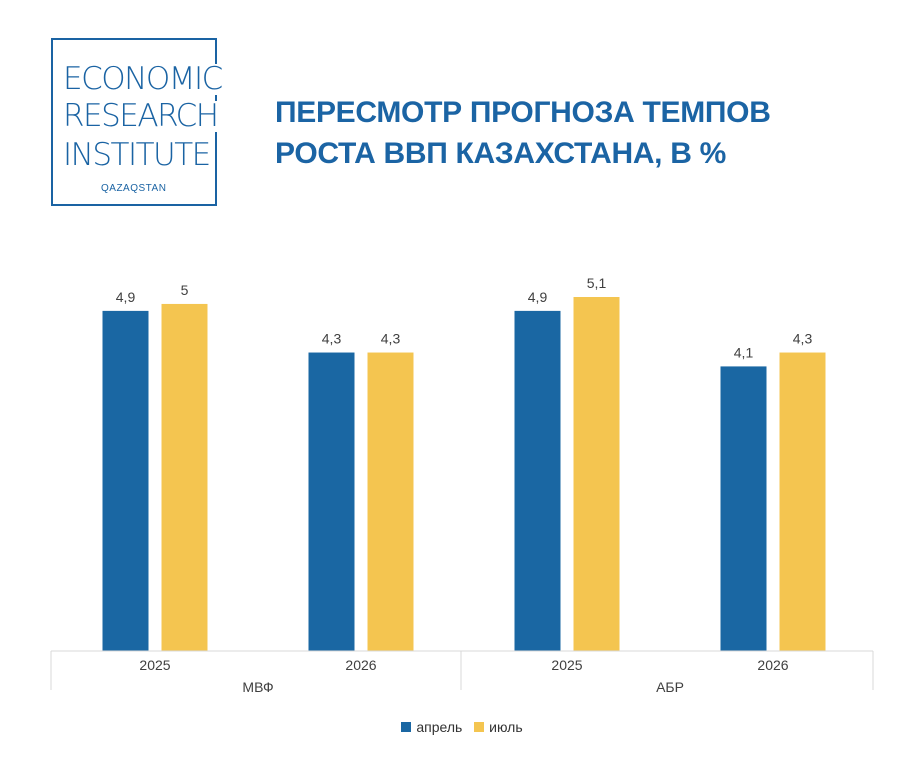 The image size is (924, 777). I want to click on chart-title-line-2: РОСТА ВВП КАЗАХСТАНА, В %, so click(501, 153).